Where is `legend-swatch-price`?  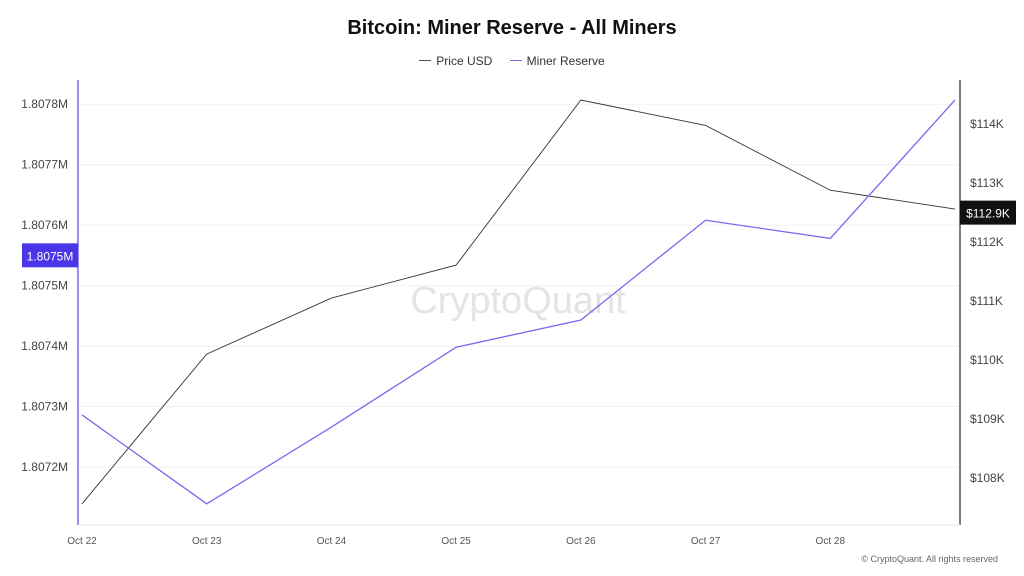
legend-swatch-price is located at coordinates (425, 60).